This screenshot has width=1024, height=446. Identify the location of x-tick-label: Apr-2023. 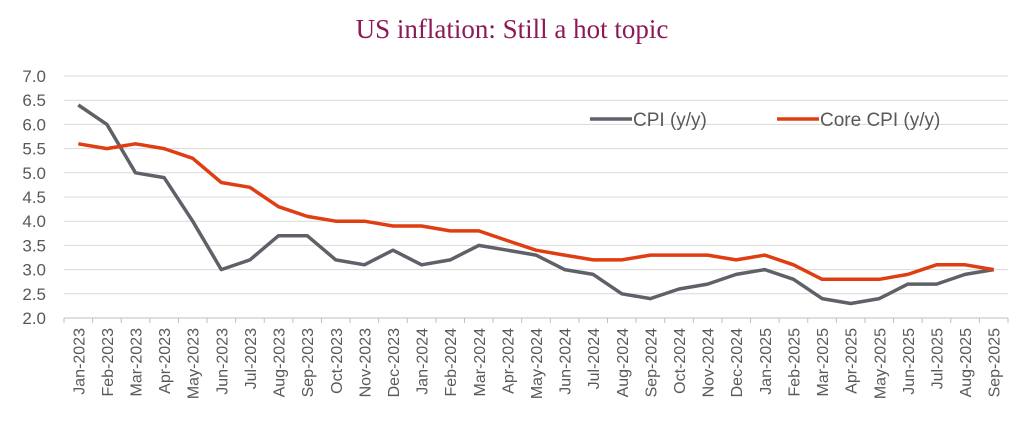
(165, 361).